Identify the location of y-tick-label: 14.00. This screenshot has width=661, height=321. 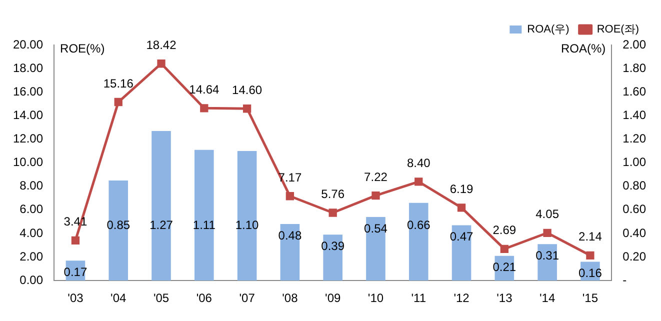
(28, 115).